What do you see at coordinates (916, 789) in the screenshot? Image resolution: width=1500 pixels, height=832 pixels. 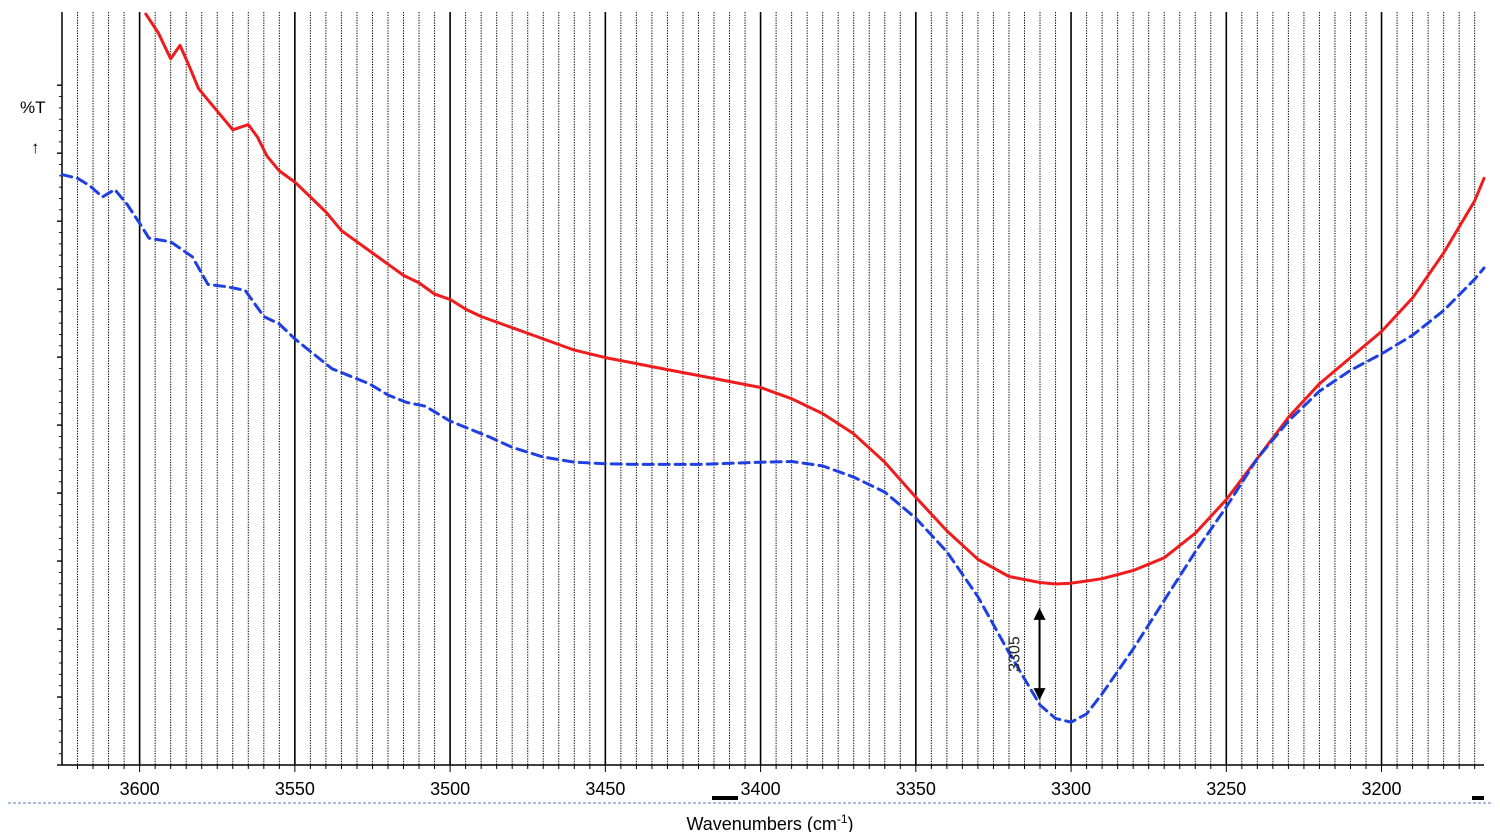 I see `x-tick-label: 3350` at bounding box center [916, 789].